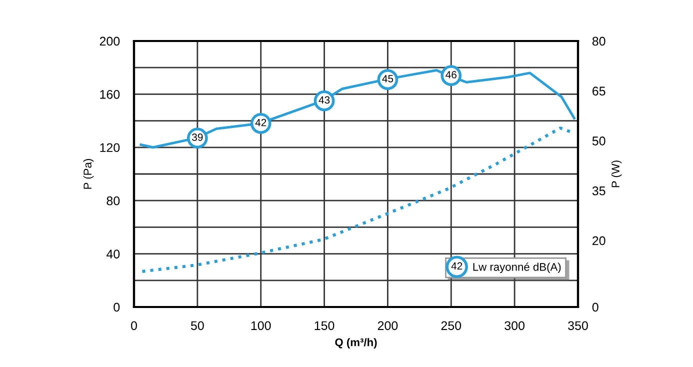 The height and width of the screenshot is (367, 693). Describe the element at coordinates (197, 137) in the screenshot. I see `annotation: 39` at that location.